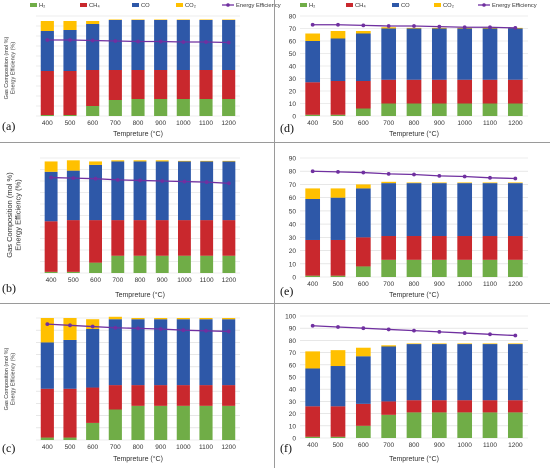 The height and width of the screenshot is (468, 550). I want to click on y-tick-label: 10, so click(293, 104).